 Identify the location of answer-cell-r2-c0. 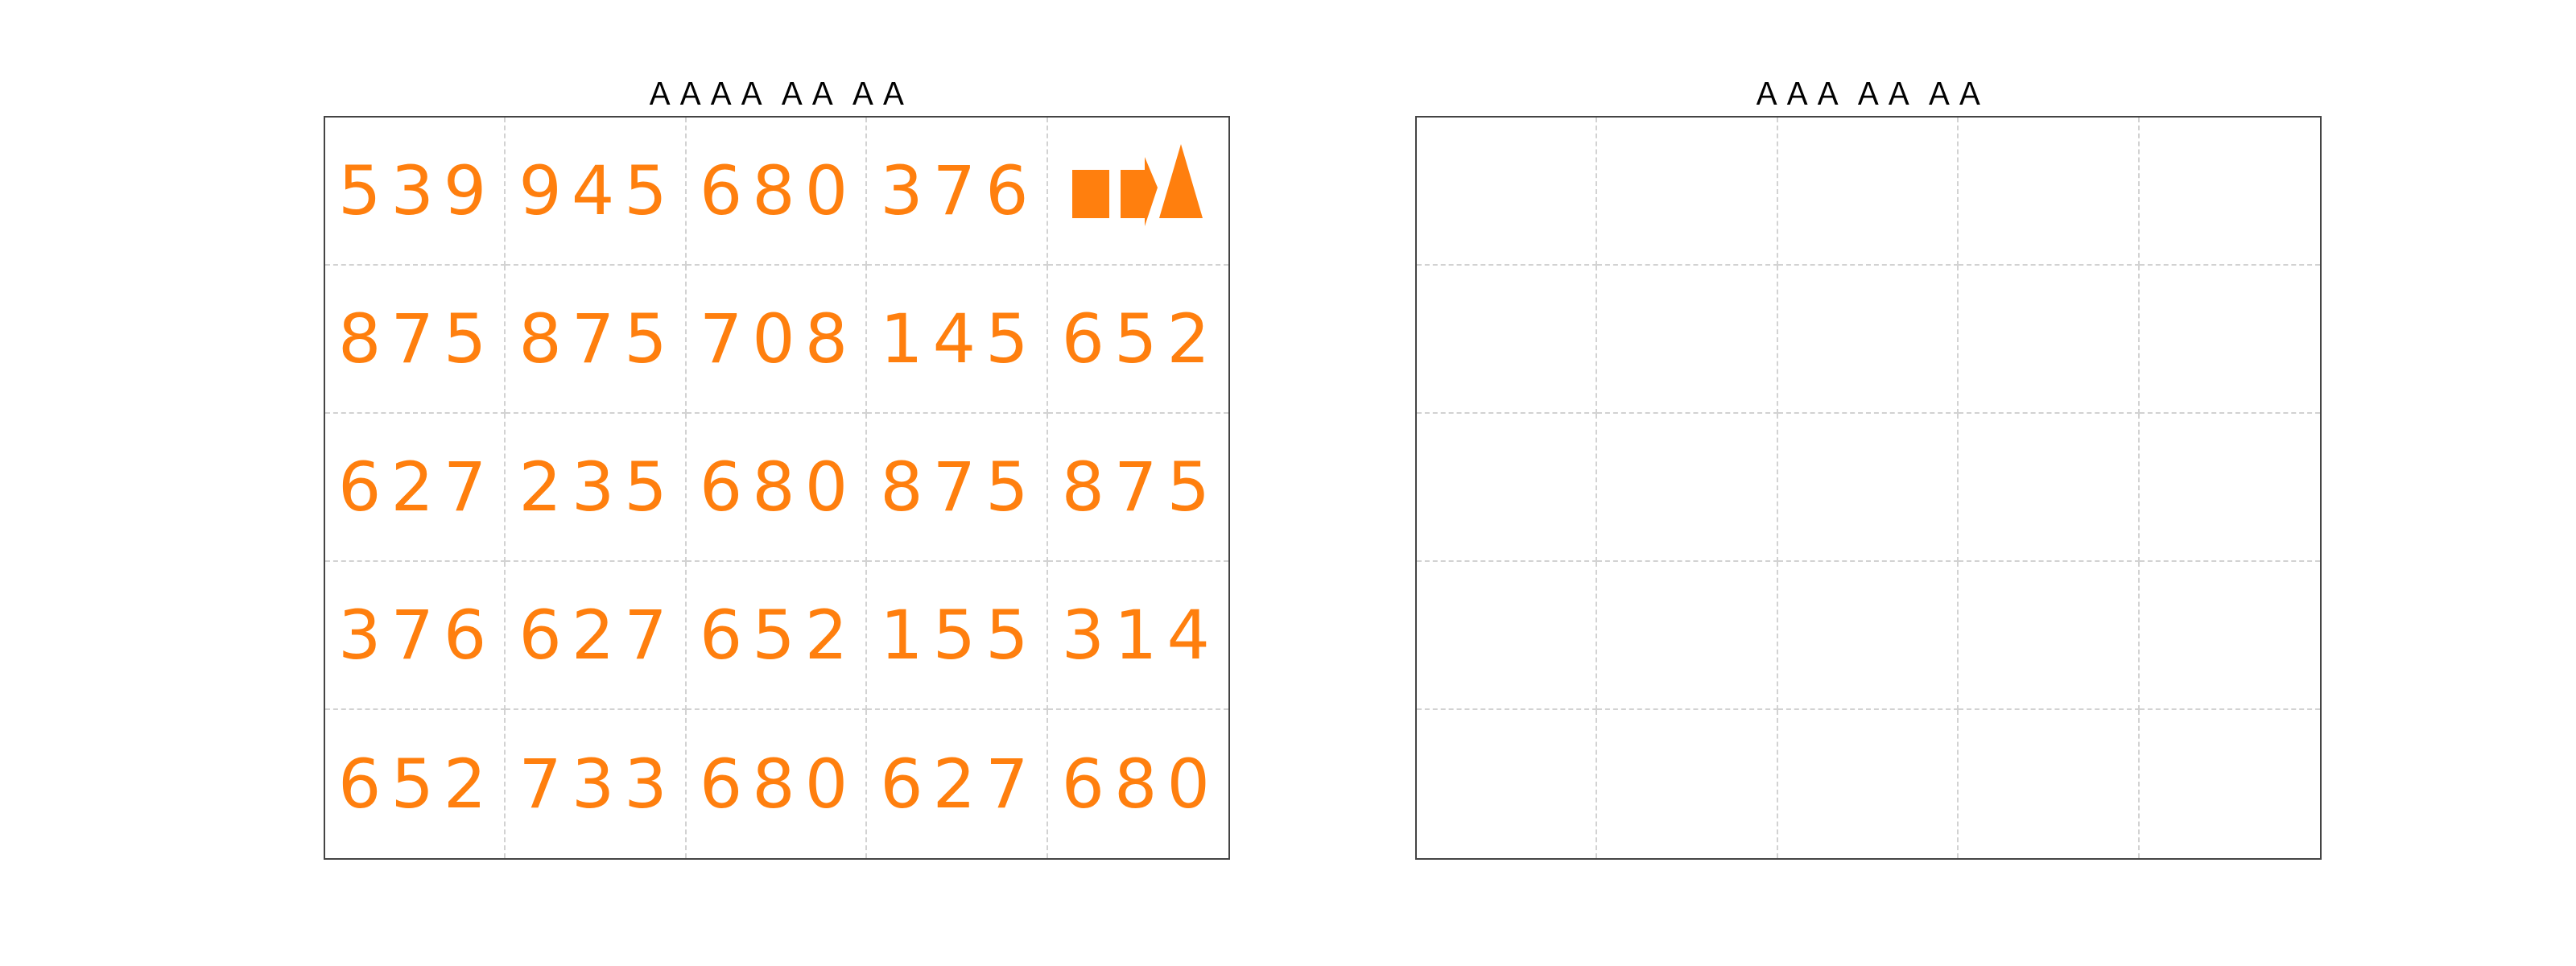
(1507, 488).